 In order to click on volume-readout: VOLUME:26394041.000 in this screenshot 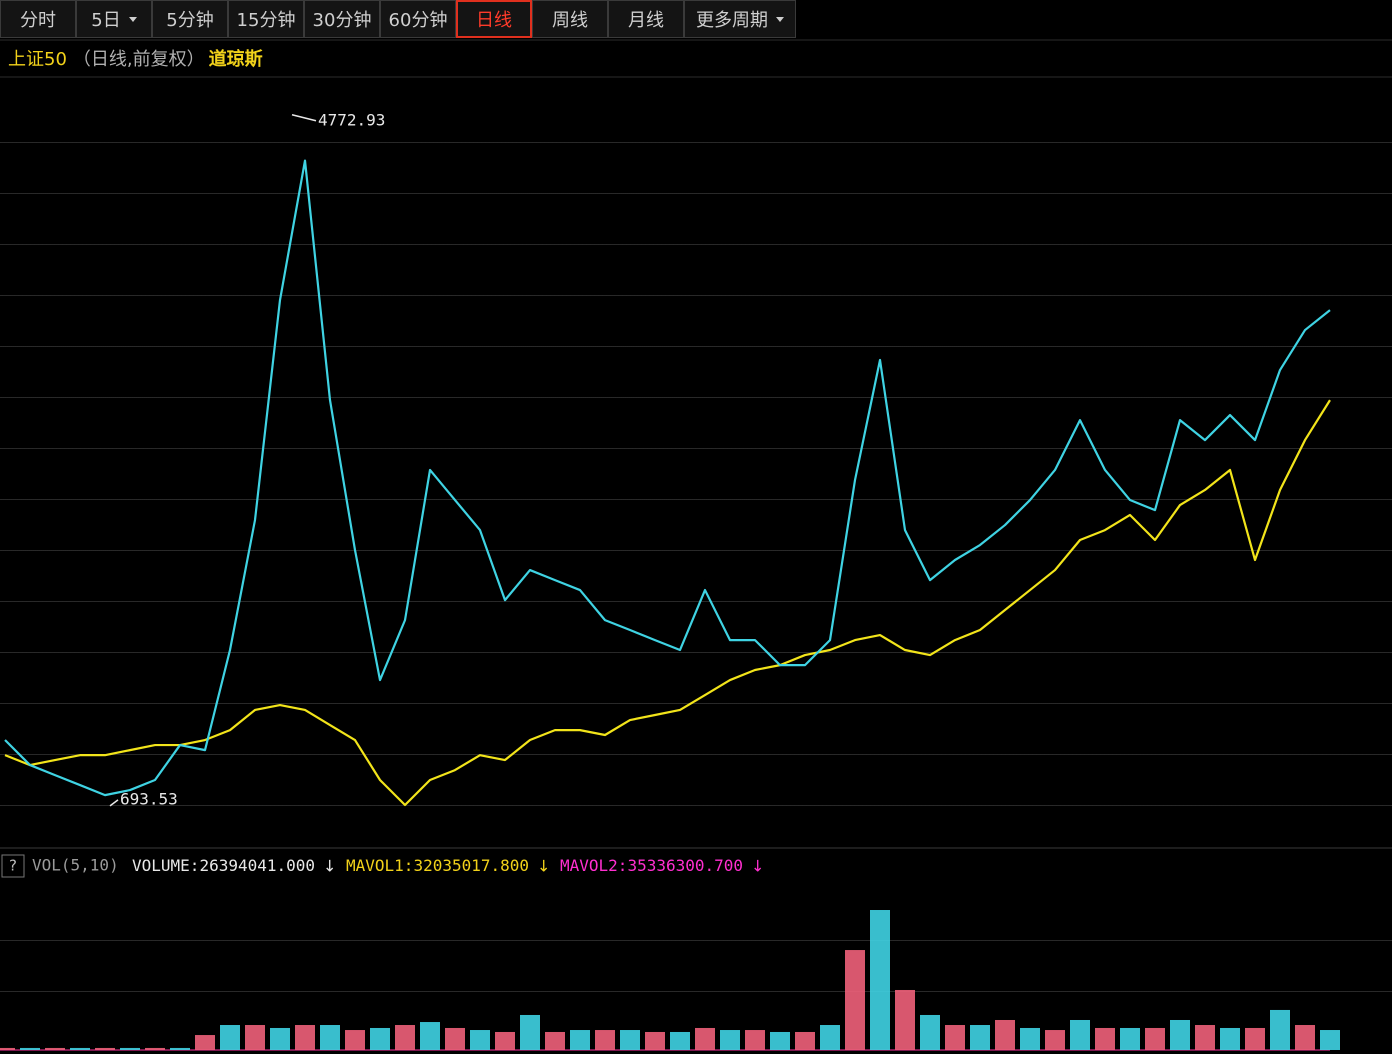, I will do `click(223, 865)`.